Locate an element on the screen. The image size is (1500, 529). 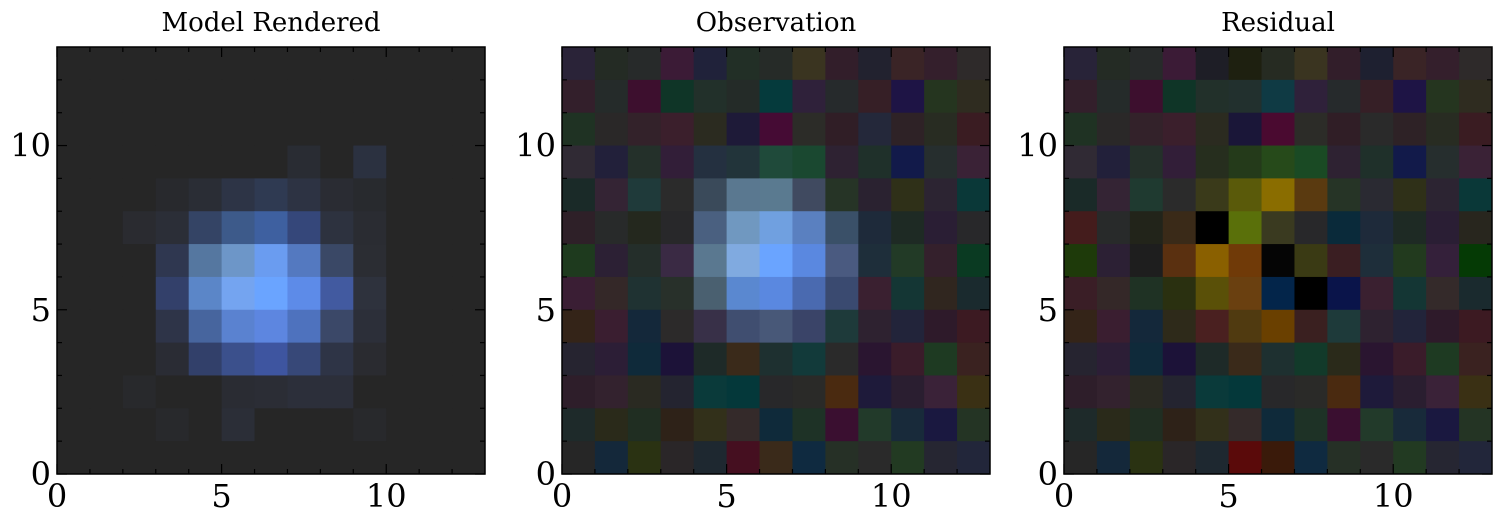
y-tick-label: 10 is located at coordinates (1037, 146).